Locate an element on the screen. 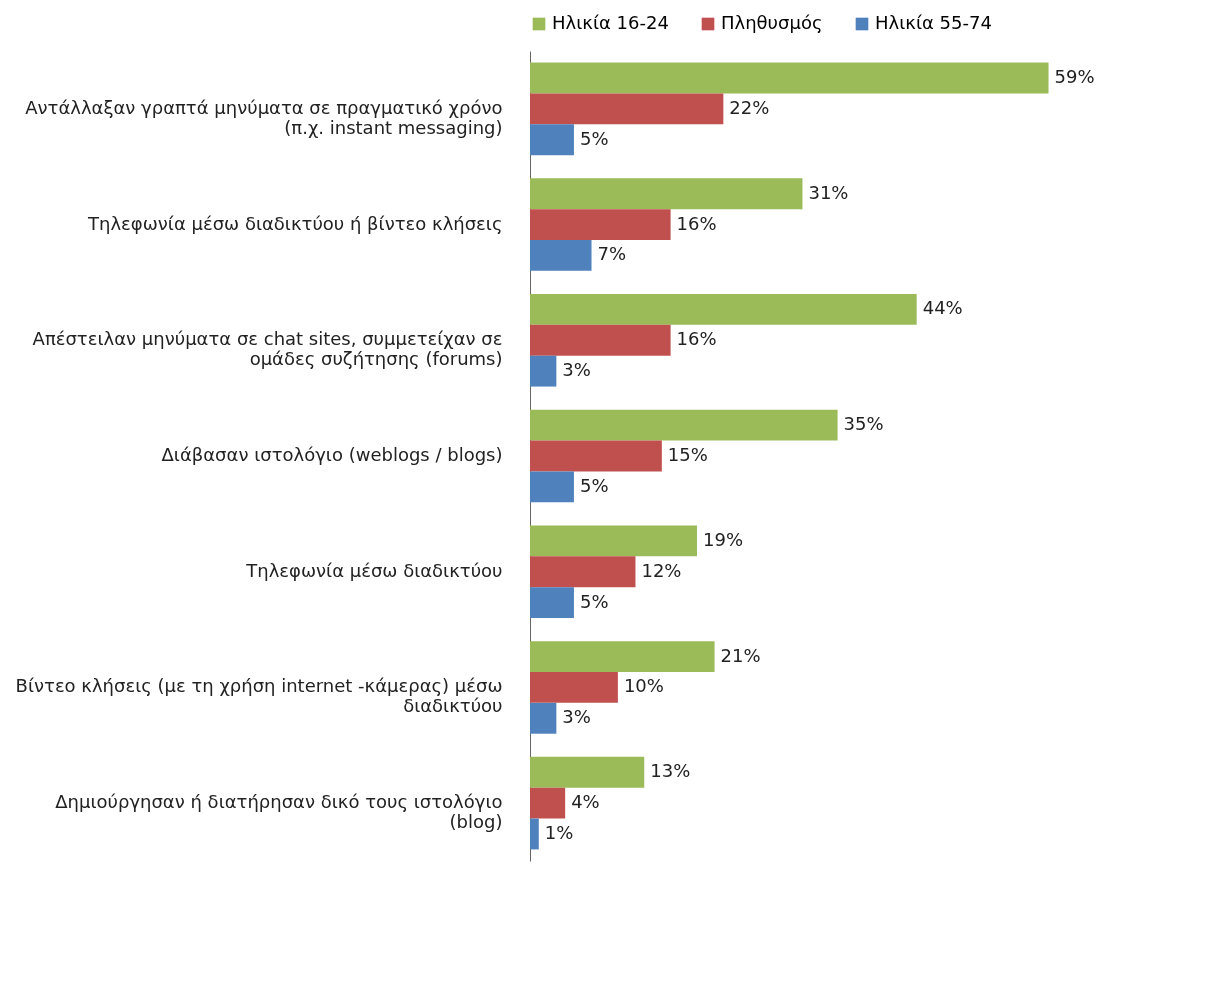  legend-label: Πληθυσμός is located at coordinates (772, 22).